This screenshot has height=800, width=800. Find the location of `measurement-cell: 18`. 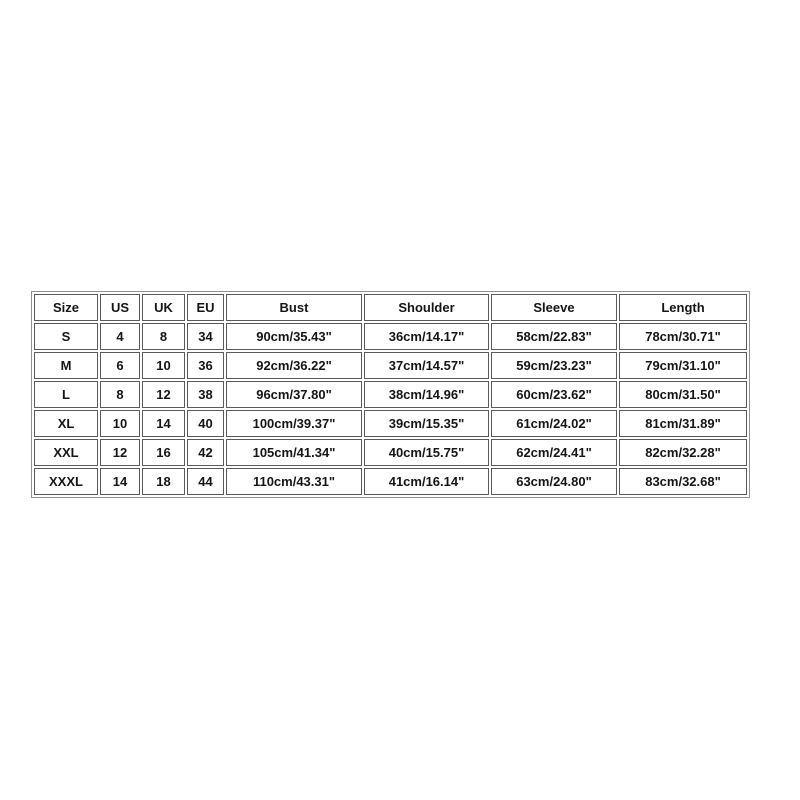

measurement-cell: 18 is located at coordinates (163, 481).